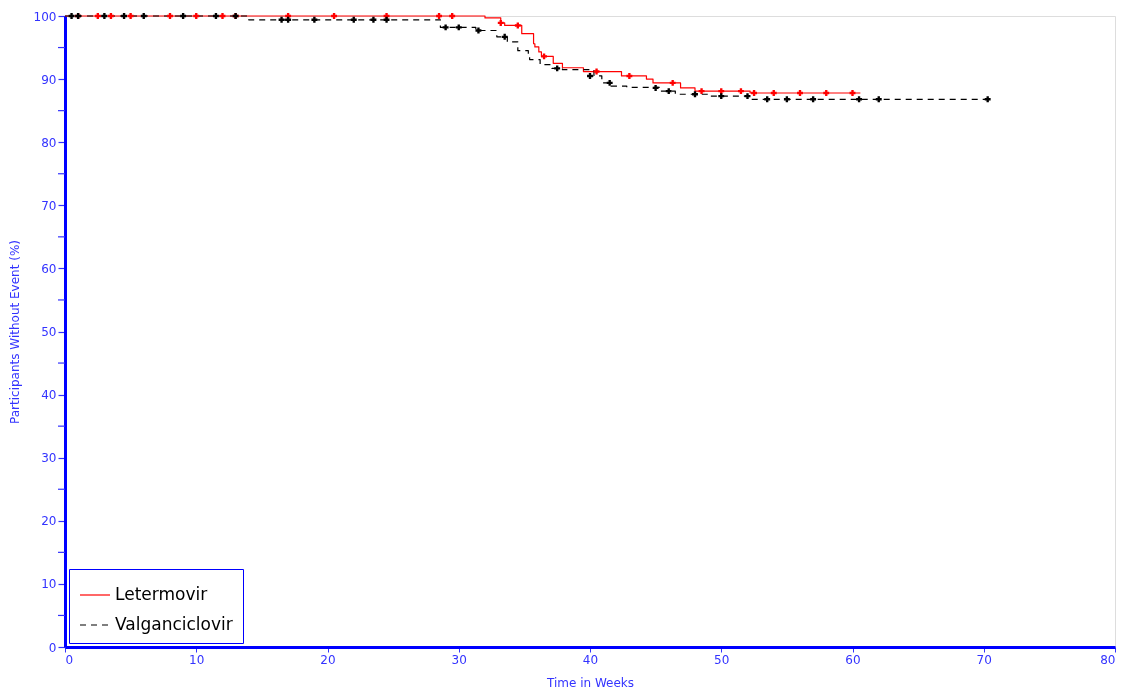 The height and width of the screenshot is (693, 1128). Describe the element at coordinates (1108, 659) in the screenshot. I see `x-tick-label: 80` at that location.